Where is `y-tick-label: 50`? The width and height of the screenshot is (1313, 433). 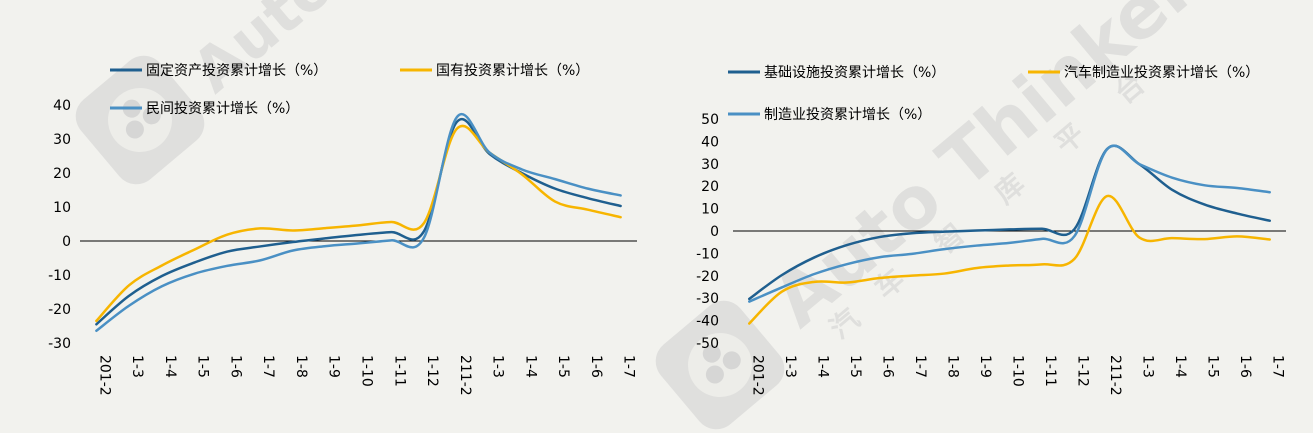 y-tick-label: 50 is located at coordinates (710, 120).